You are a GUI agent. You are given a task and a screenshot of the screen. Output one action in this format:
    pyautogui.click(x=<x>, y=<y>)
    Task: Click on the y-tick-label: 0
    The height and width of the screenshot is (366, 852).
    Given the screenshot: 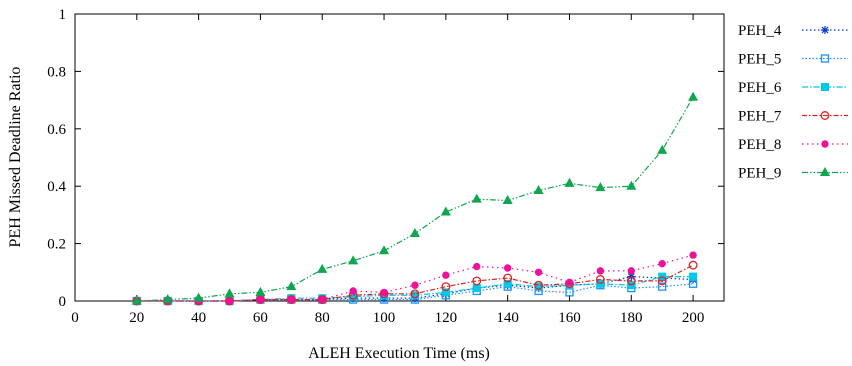 What is the action you would take?
    pyautogui.click(x=63, y=302)
    